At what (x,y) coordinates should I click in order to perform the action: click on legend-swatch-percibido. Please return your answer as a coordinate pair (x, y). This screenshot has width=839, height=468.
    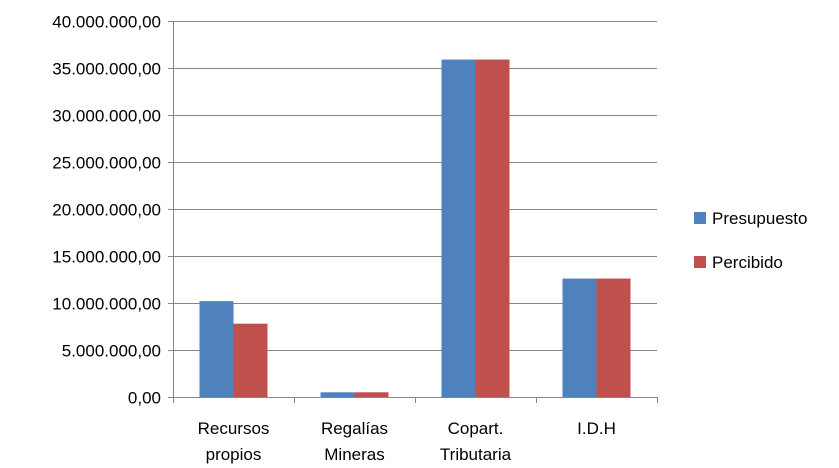
    Looking at the image, I should click on (700, 262).